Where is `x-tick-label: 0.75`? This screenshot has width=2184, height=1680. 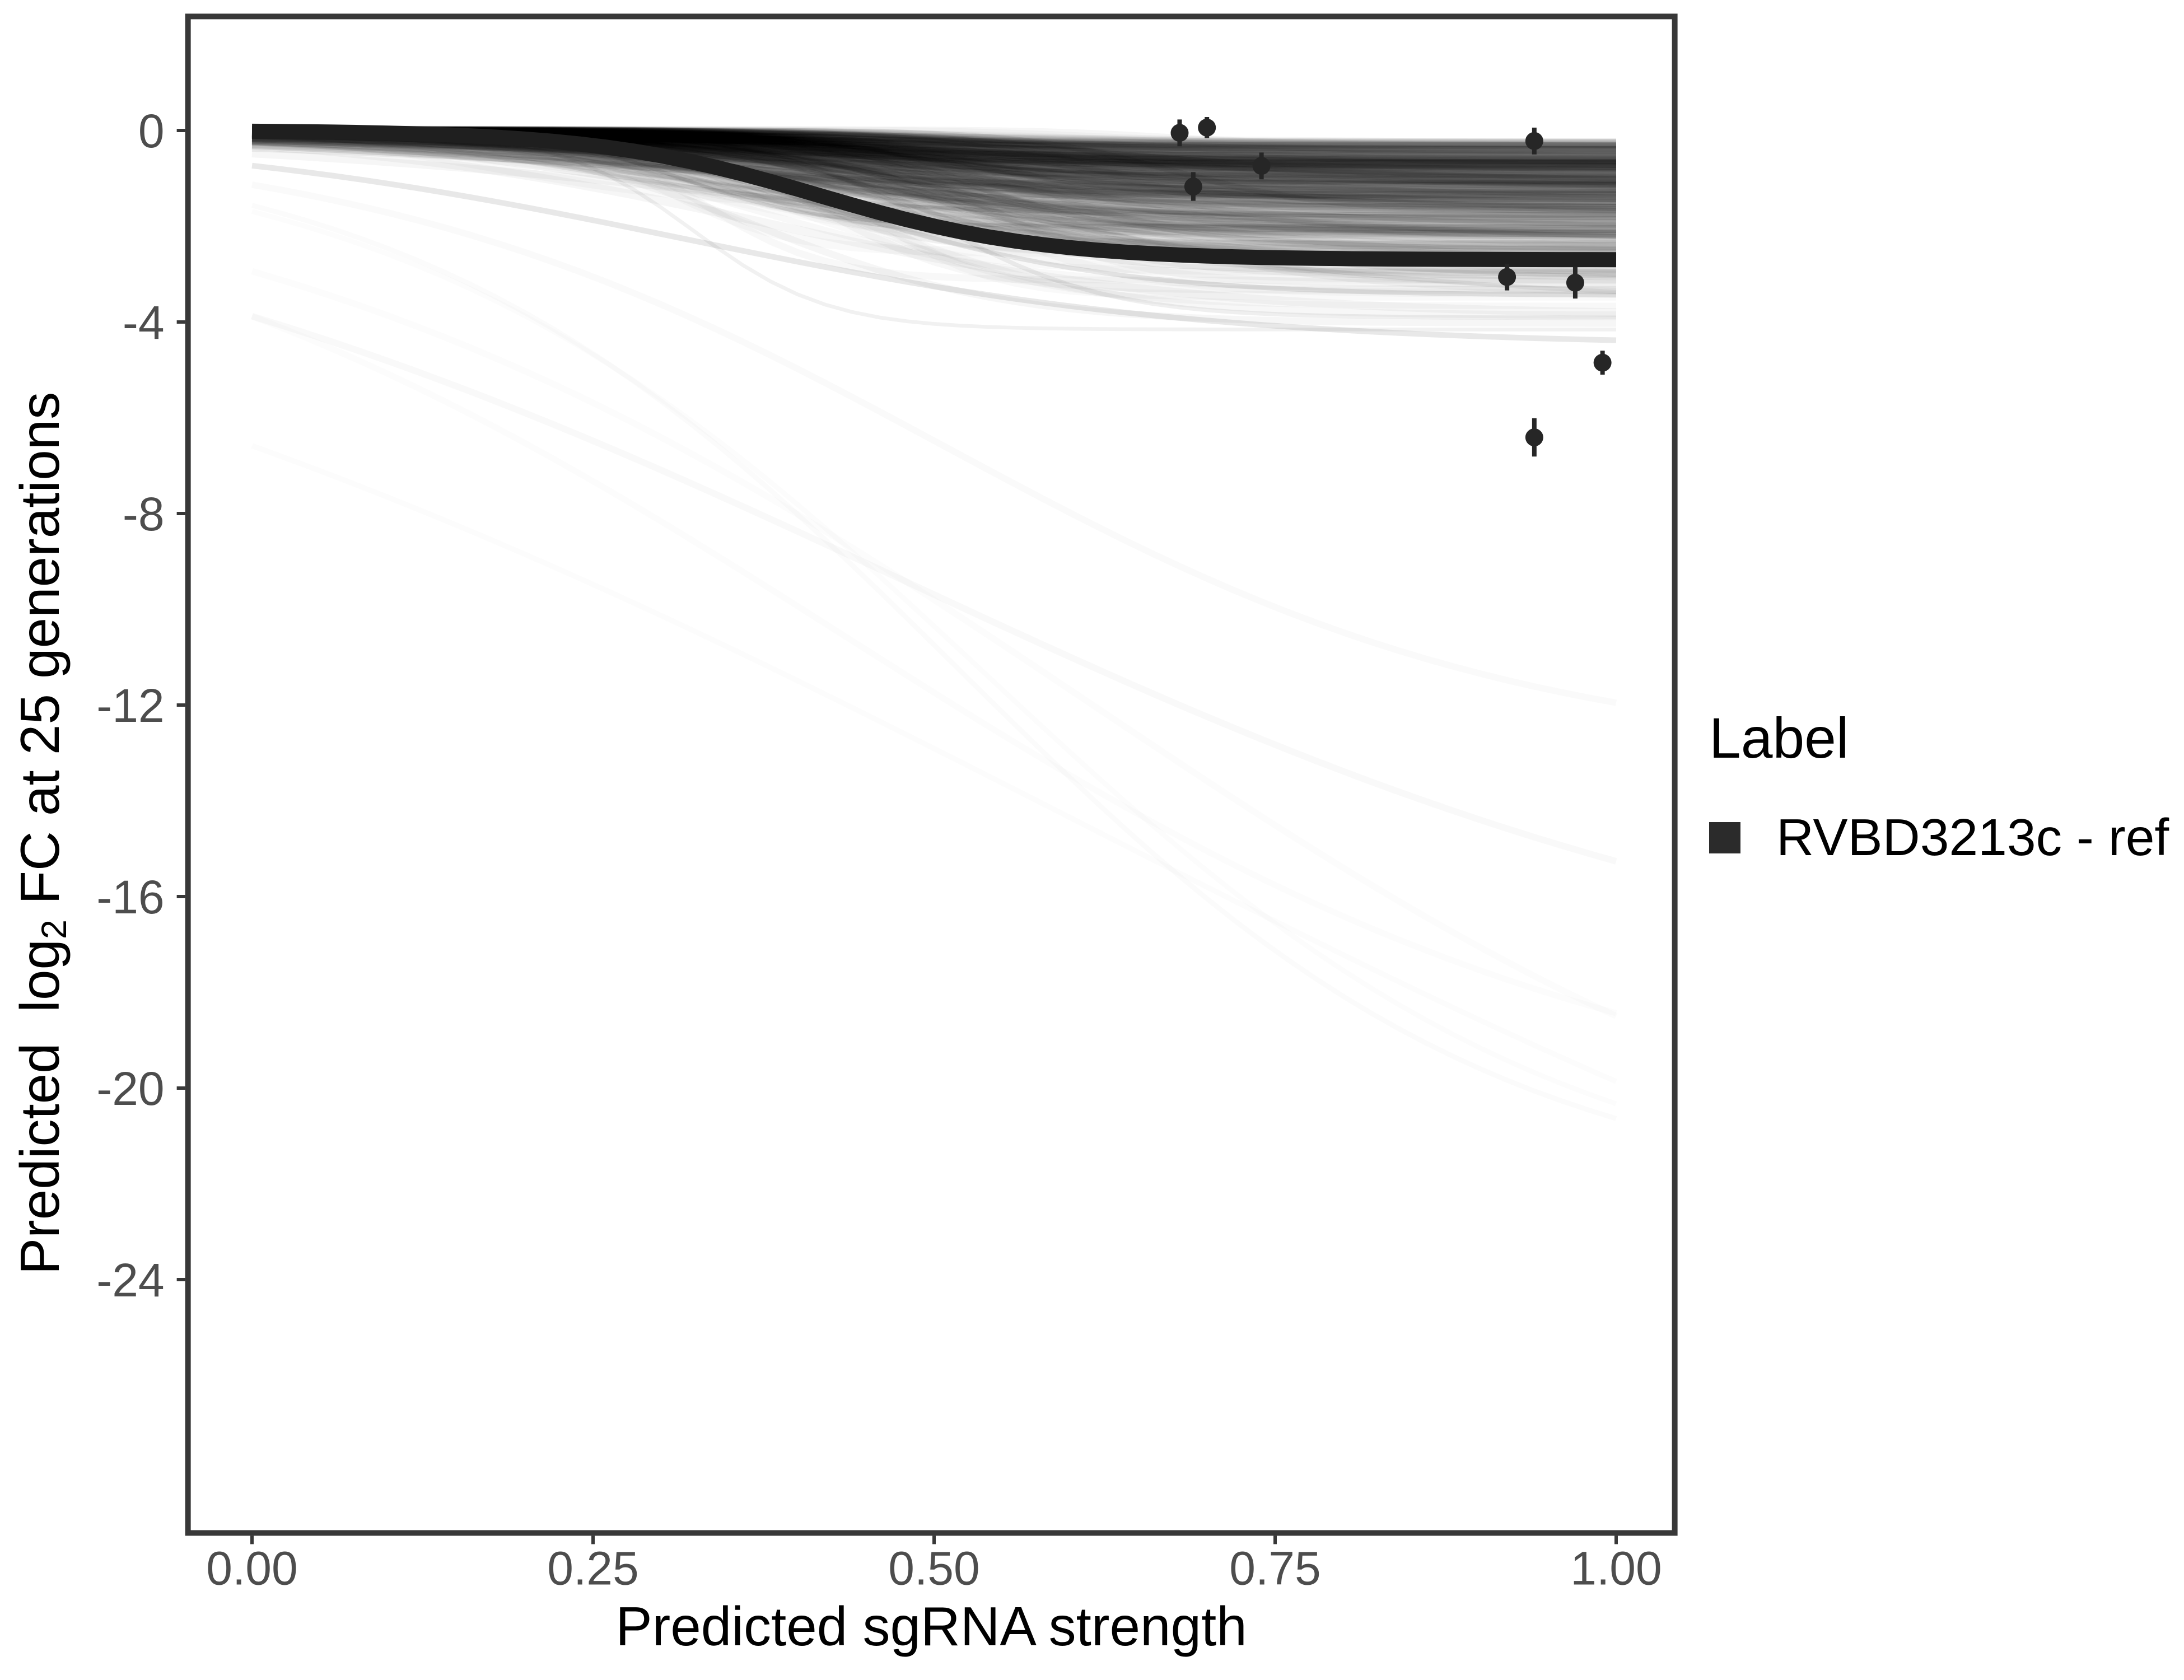
x-tick-label: 0.75 is located at coordinates (1275, 1568).